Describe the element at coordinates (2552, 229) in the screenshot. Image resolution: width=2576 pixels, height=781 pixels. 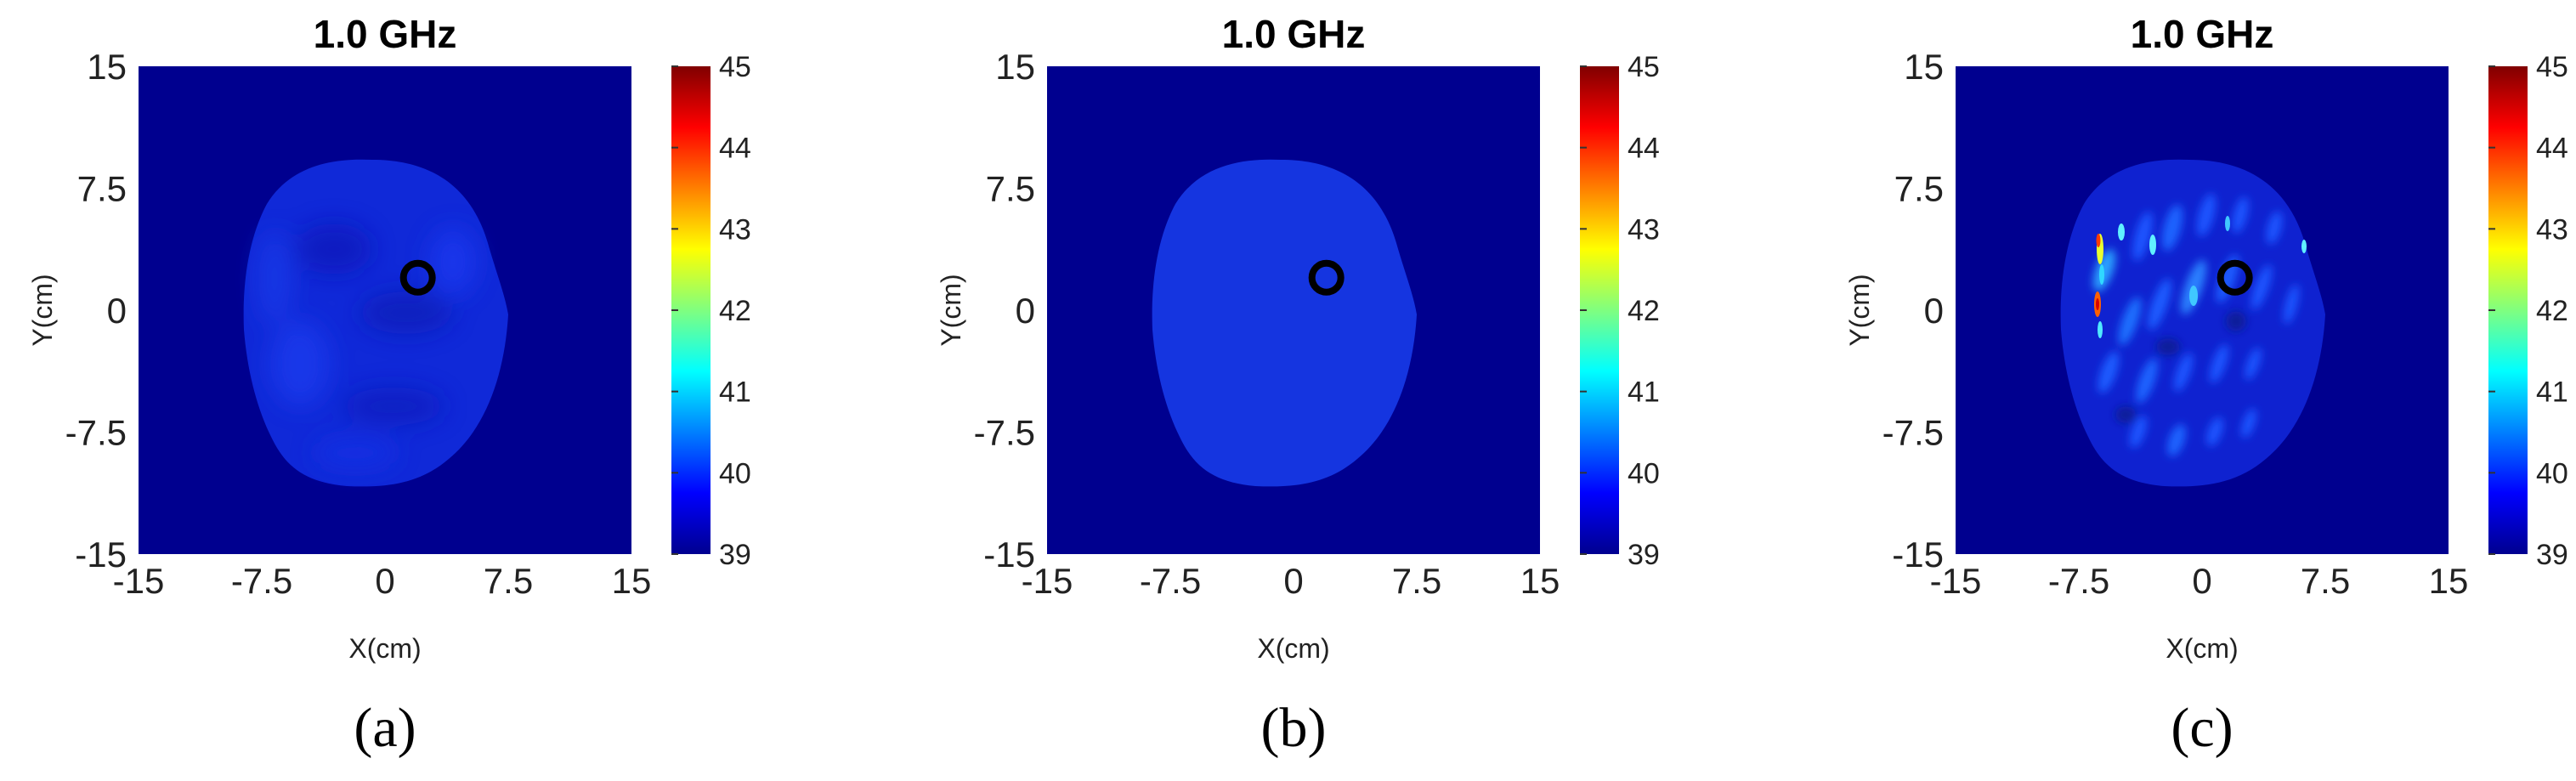
I see `panel-c-colorbar-tick: 43` at that location.